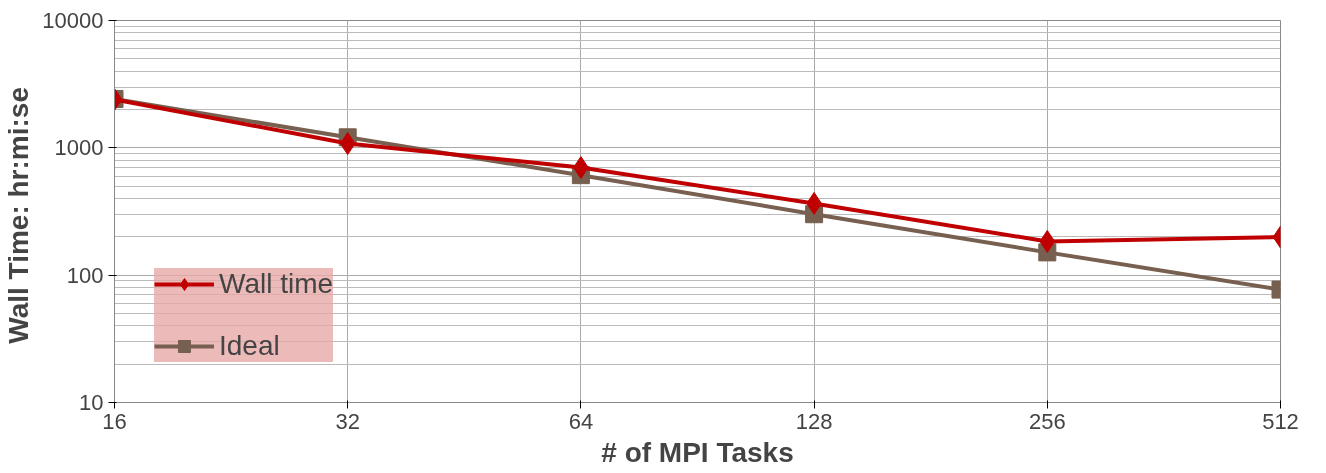  Describe the element at coordinates (1280, 421) in the screenshot. I see `x-tick-label: 512` at that location.